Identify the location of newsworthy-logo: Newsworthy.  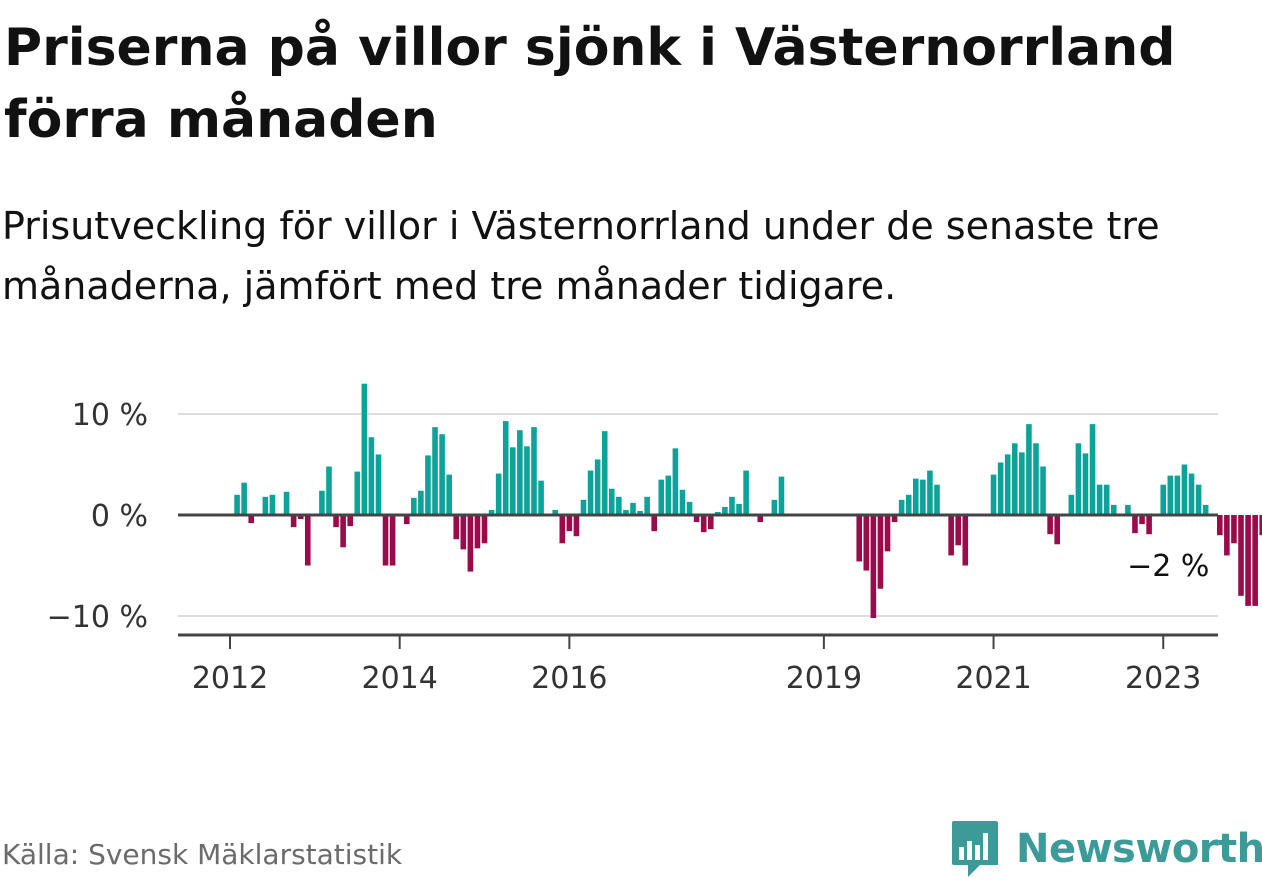
(1106, 849).